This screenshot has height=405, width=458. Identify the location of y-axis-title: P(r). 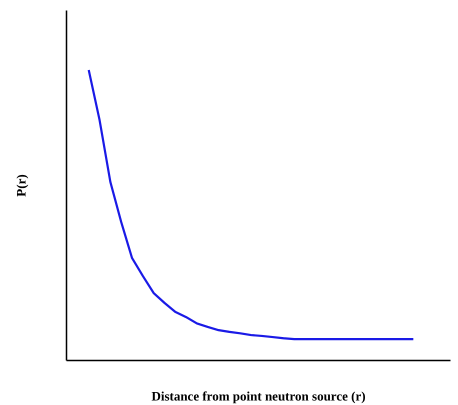
(21, 185).